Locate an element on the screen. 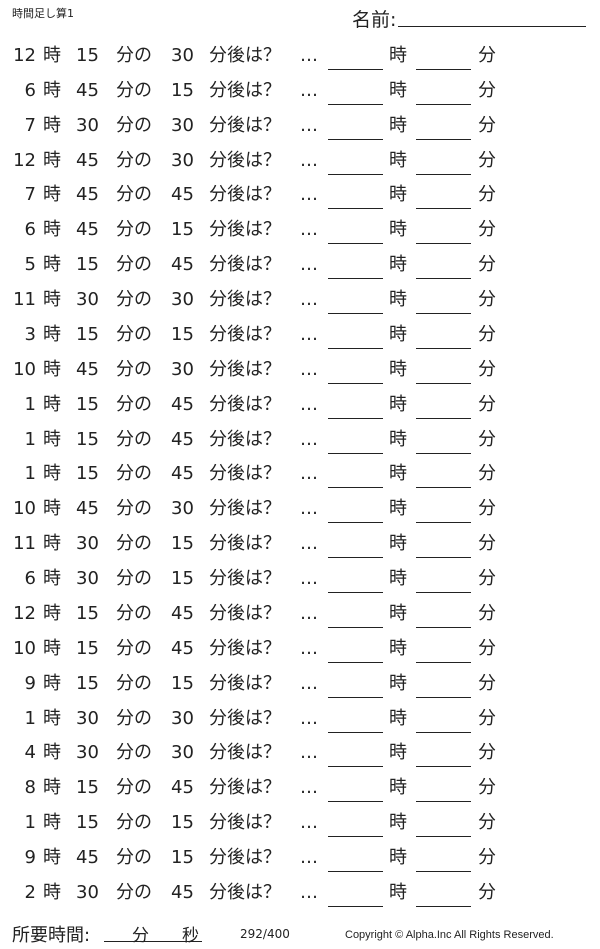 The image size is (600, 949). start-hour: 7 is located at coordinates (30, 195).